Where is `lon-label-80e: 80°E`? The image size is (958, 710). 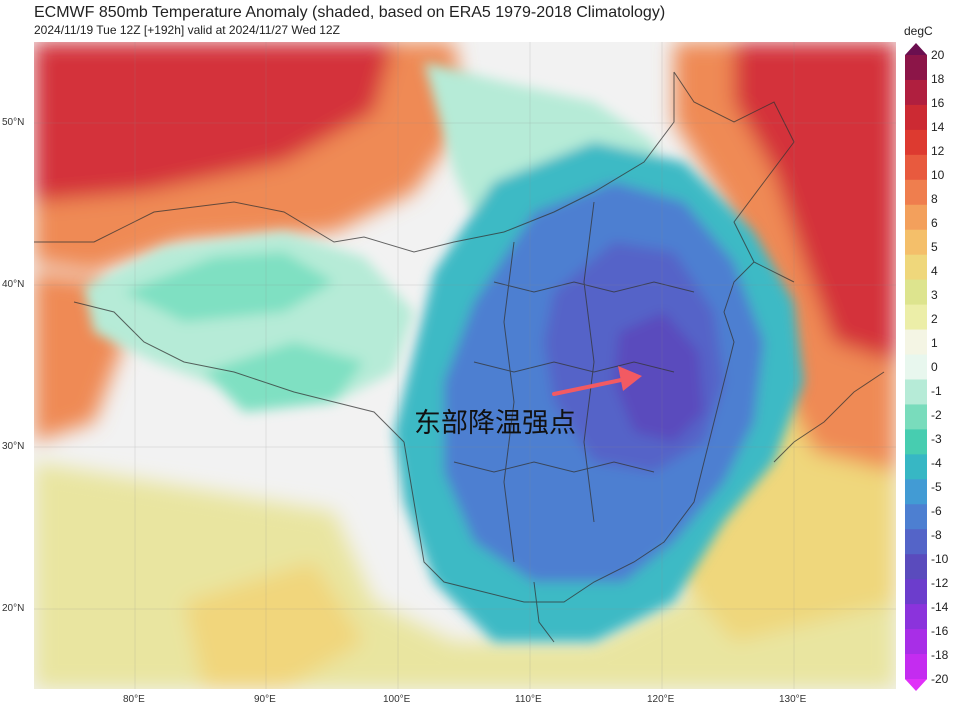 lon-label-80e: 80°E is located at coordinates (134, 699).